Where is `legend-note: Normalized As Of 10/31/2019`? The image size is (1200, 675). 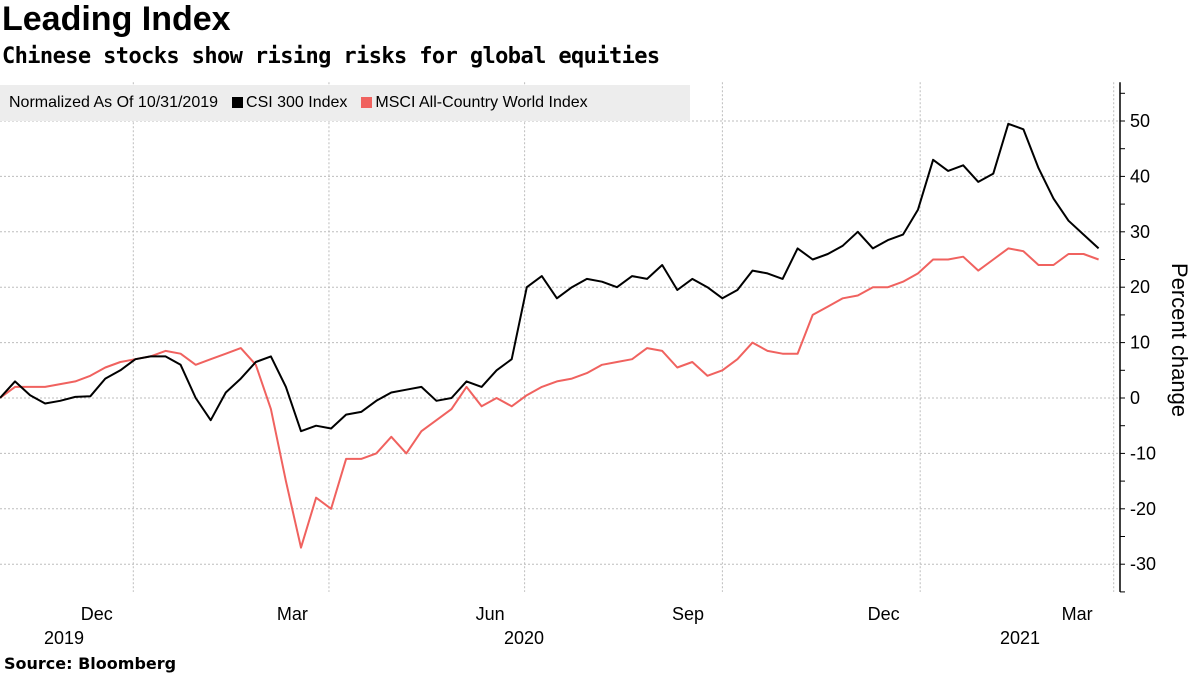
legend-note: Normalized As Of 10/31/2019 is located at coordinates (114, 102).